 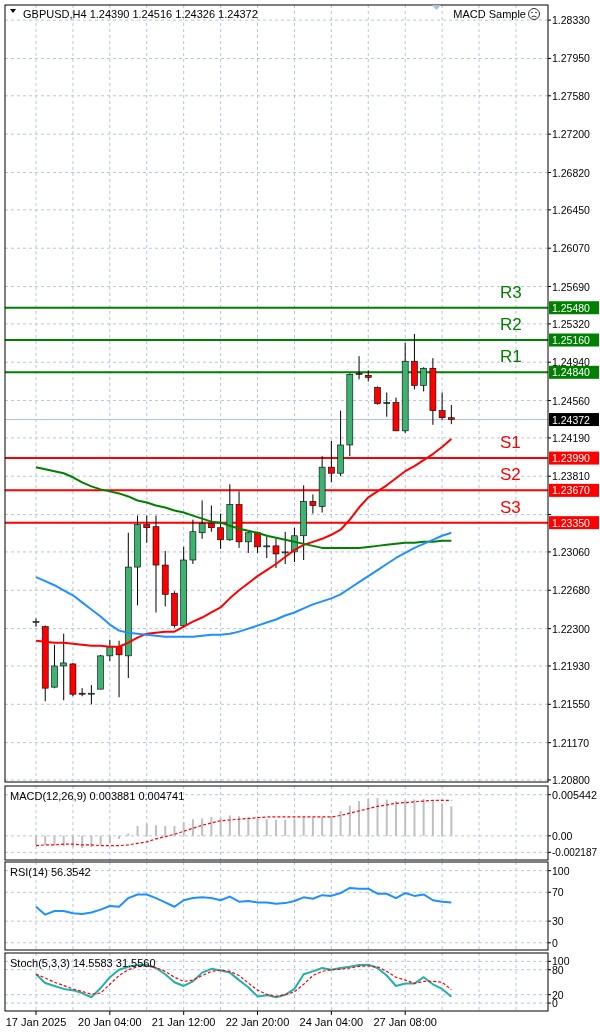 I want to click on y-tick-label: 1.23810, so click(x=571, y=476).